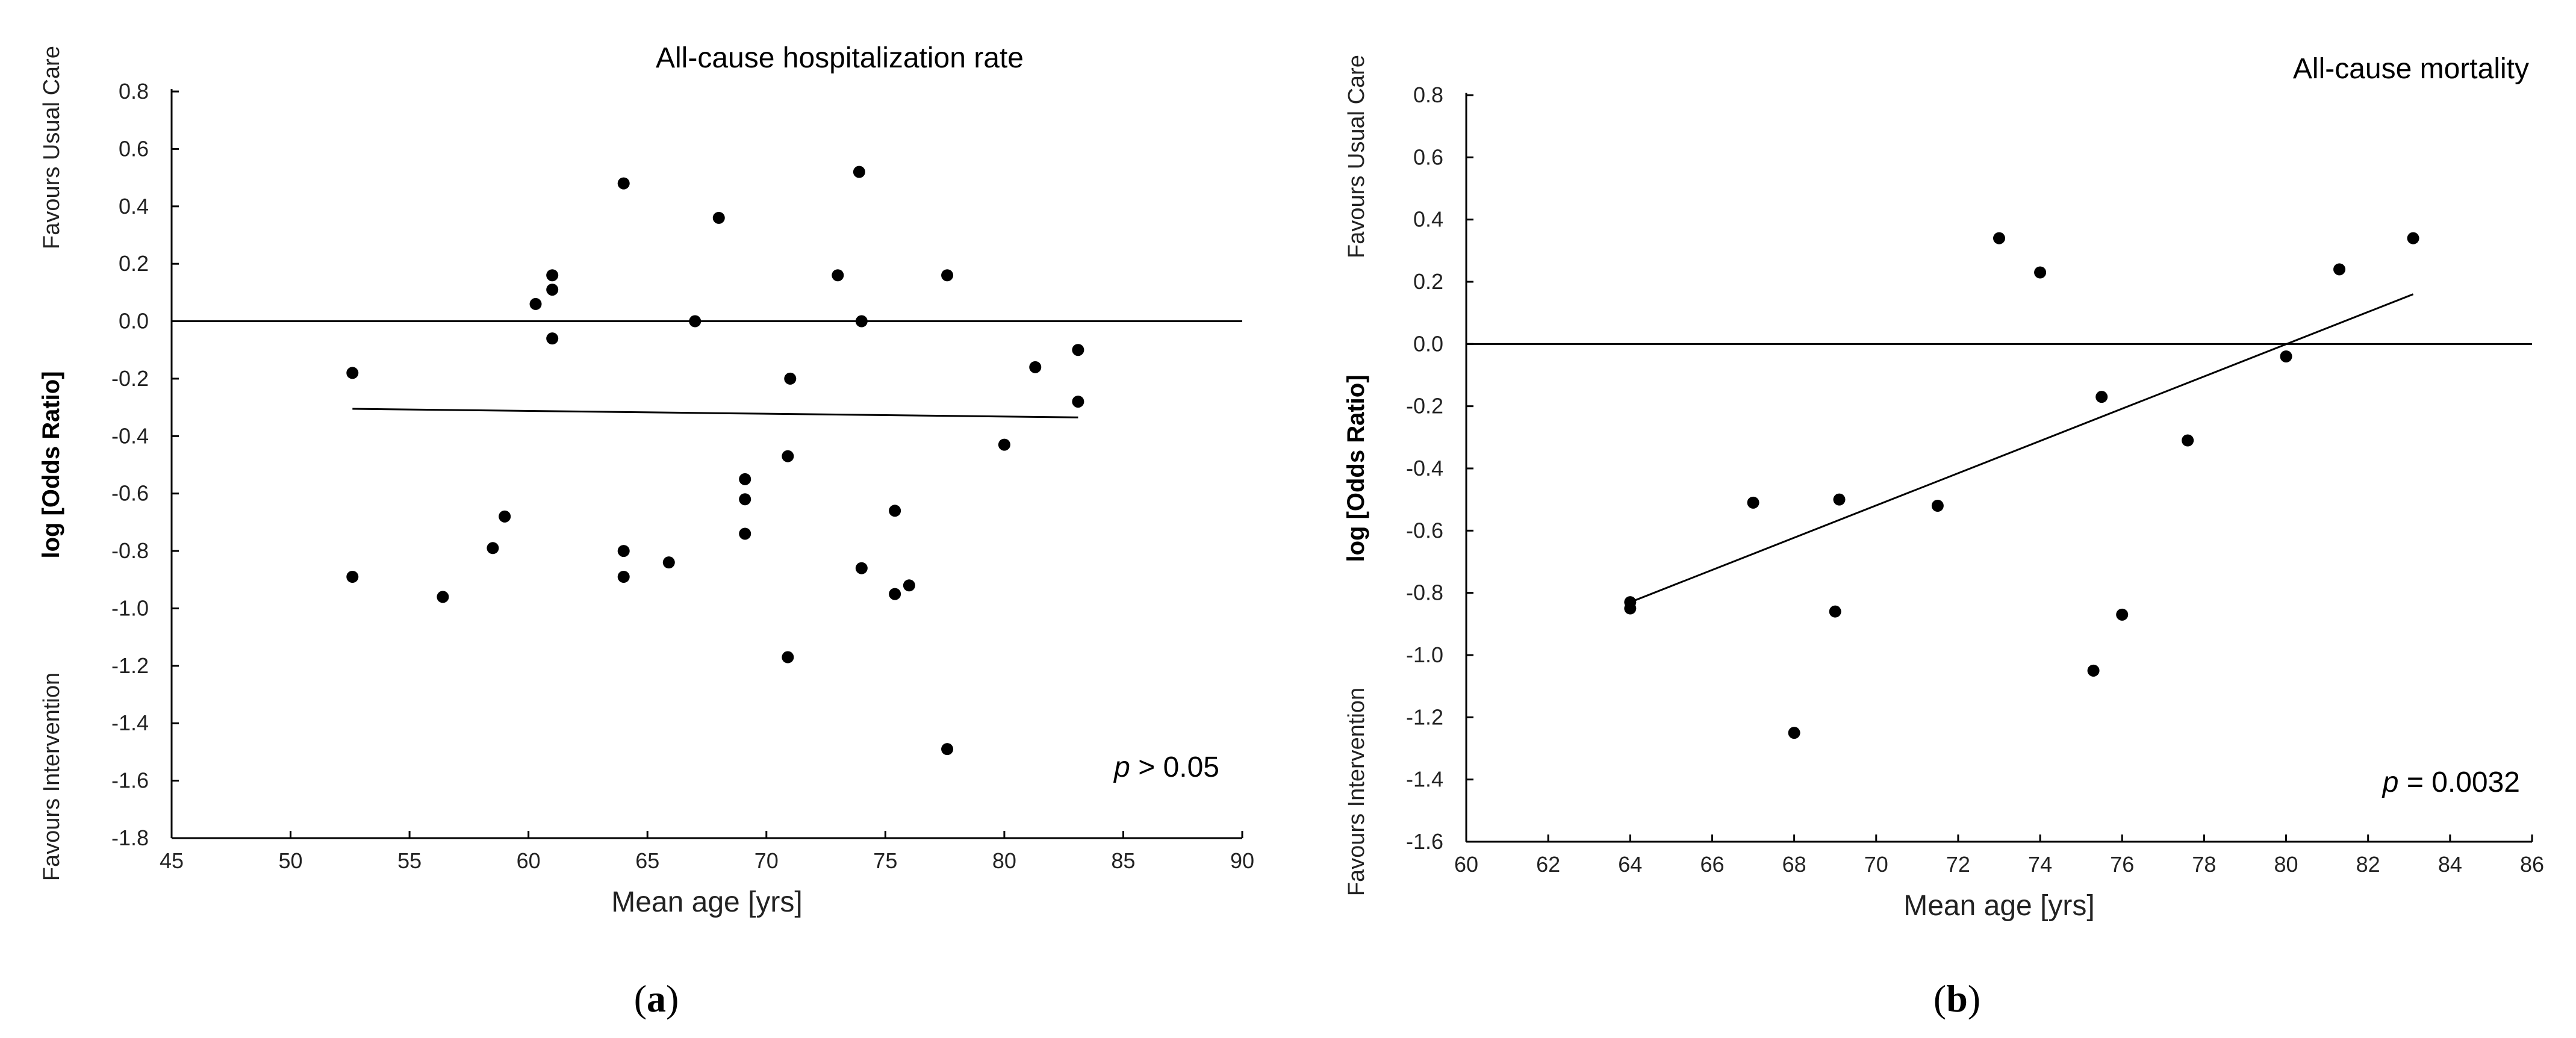  Describe the element at coordinates (291, 861) in the screenshot. I see `panel-a-x-tick-label: 50` at that location.